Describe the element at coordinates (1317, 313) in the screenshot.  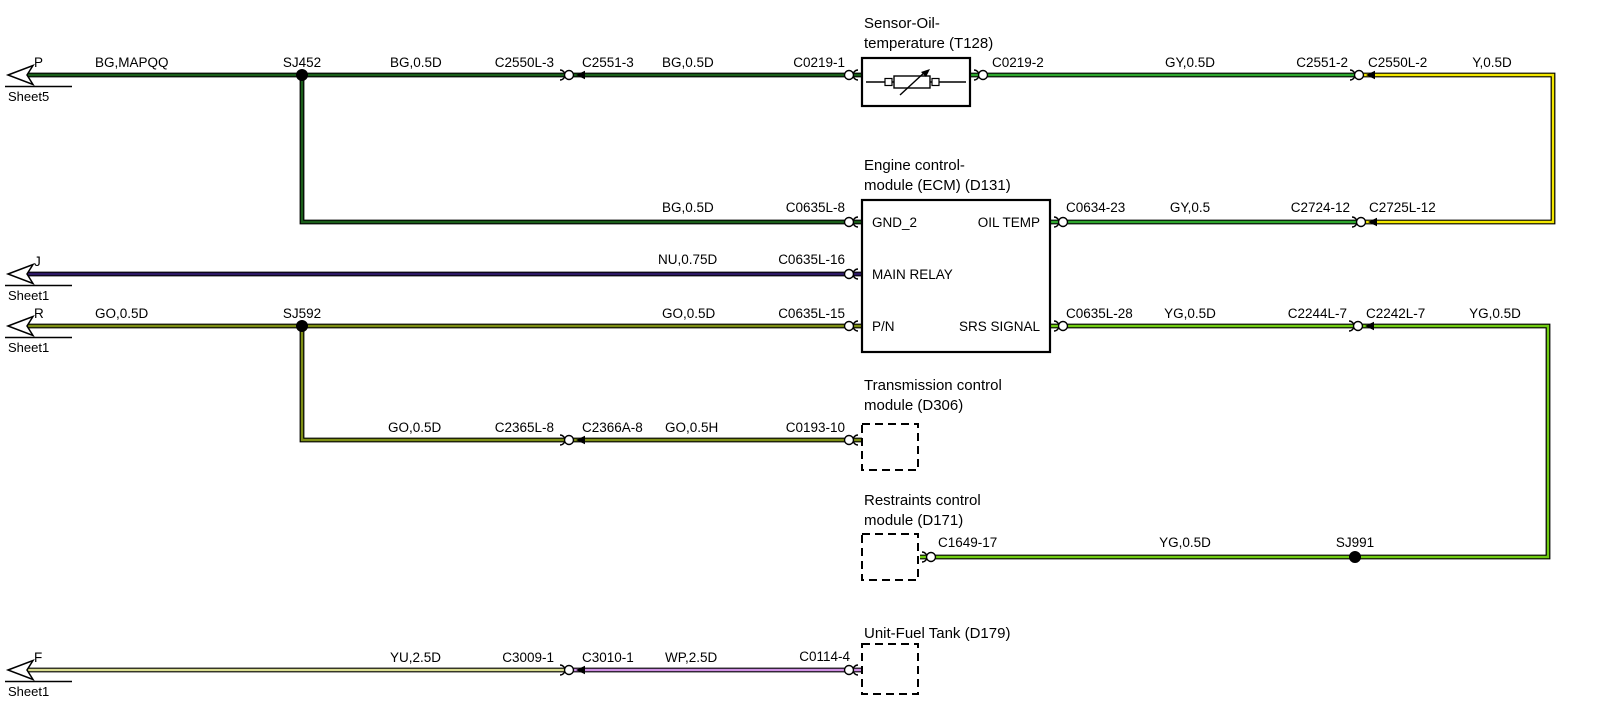
I see `label-connector-c2244l-7: C2244L-7` at that location.